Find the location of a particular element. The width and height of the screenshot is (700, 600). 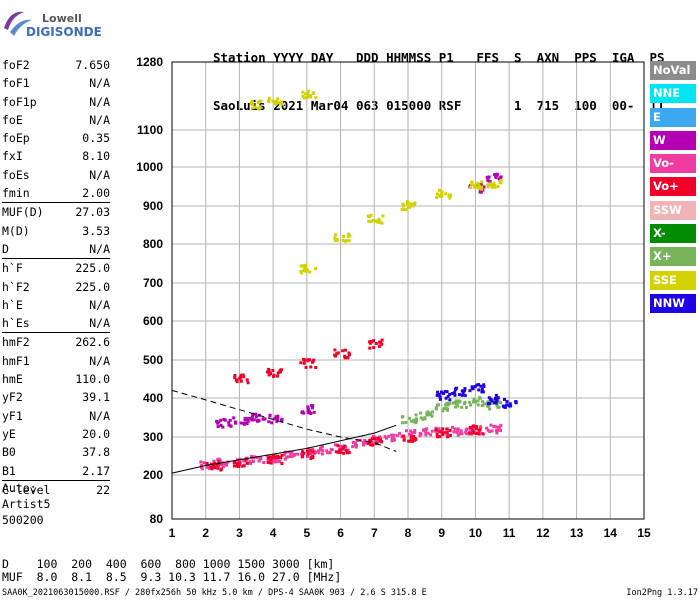

x-tick-label: 5 is located at coordinates (307, 533).